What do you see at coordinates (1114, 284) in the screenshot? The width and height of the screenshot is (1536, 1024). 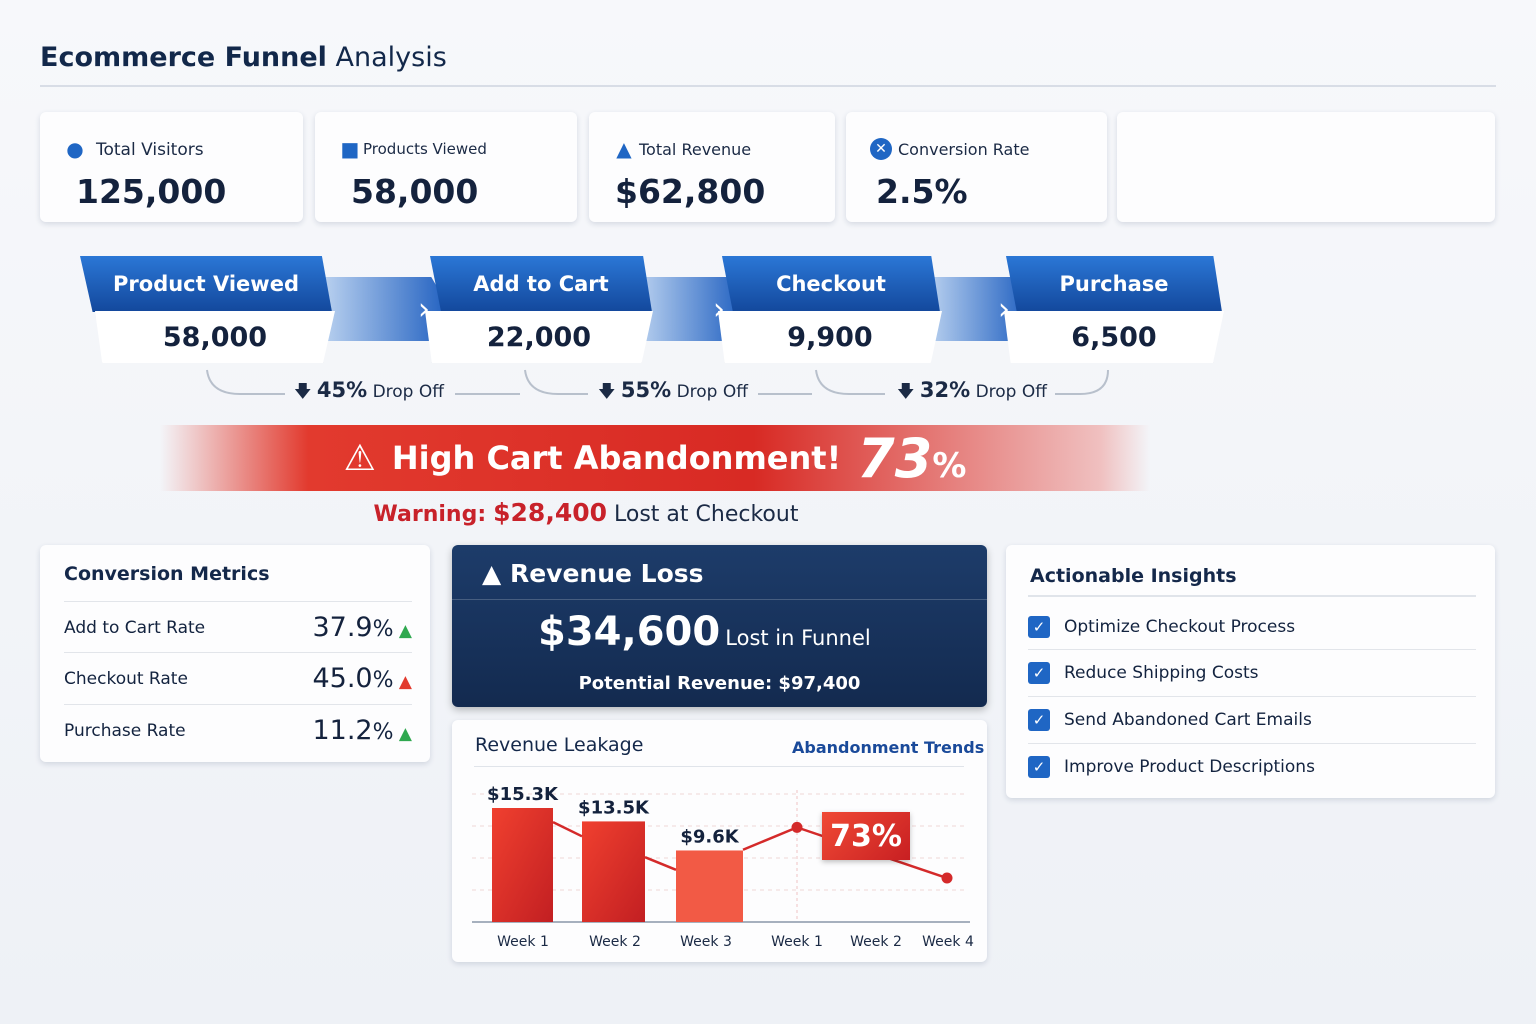 I see `funnel-stage-purchase: Purchase` at bounding box center [1114, 284].